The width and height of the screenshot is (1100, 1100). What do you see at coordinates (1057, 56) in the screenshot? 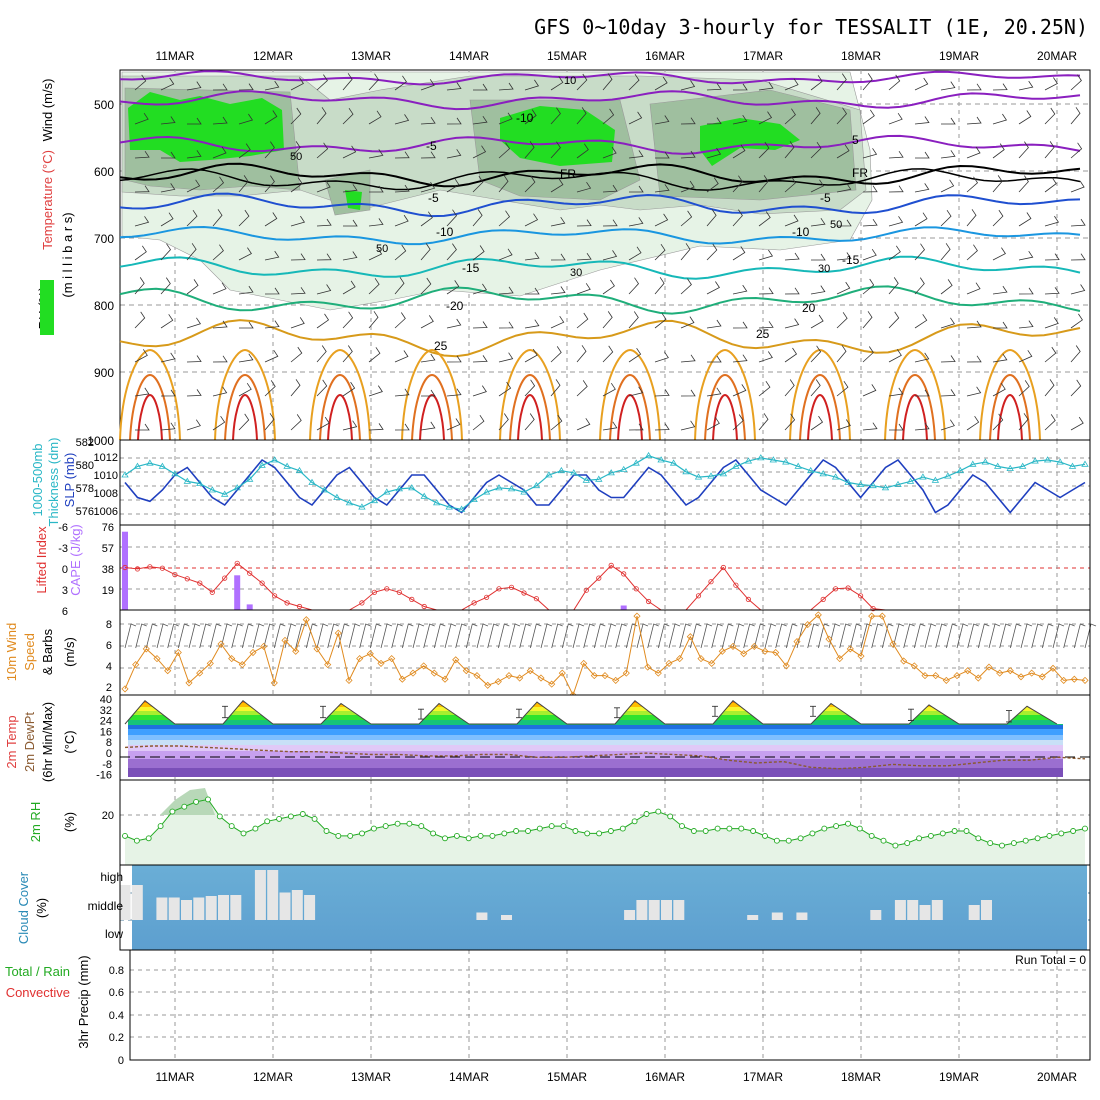
I see `date-label-top: 20MAR` at bounding box center [1057, 56].